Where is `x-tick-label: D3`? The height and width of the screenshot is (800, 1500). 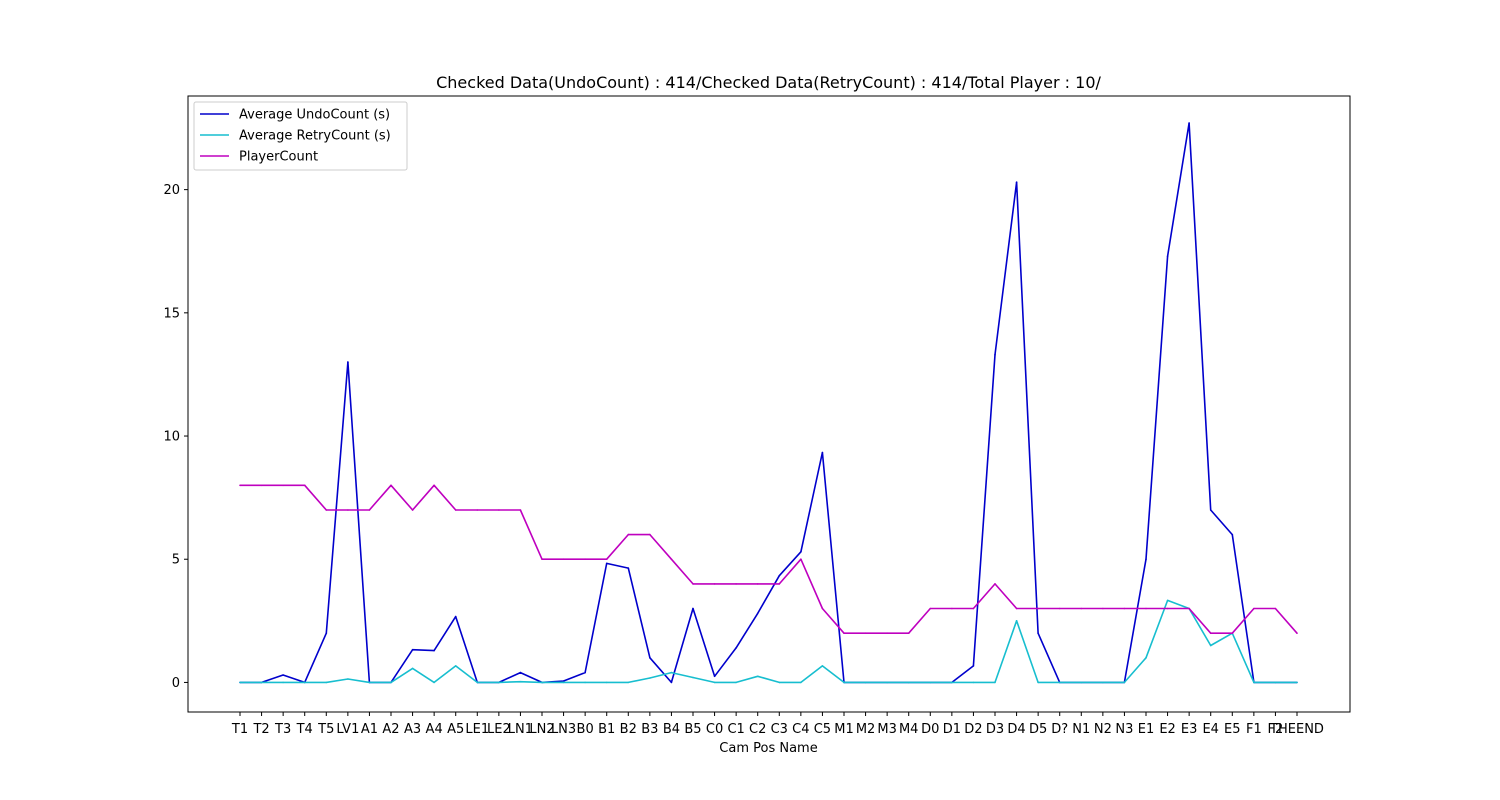 x-tick-label: D3 is located at coordinates (995, 729).